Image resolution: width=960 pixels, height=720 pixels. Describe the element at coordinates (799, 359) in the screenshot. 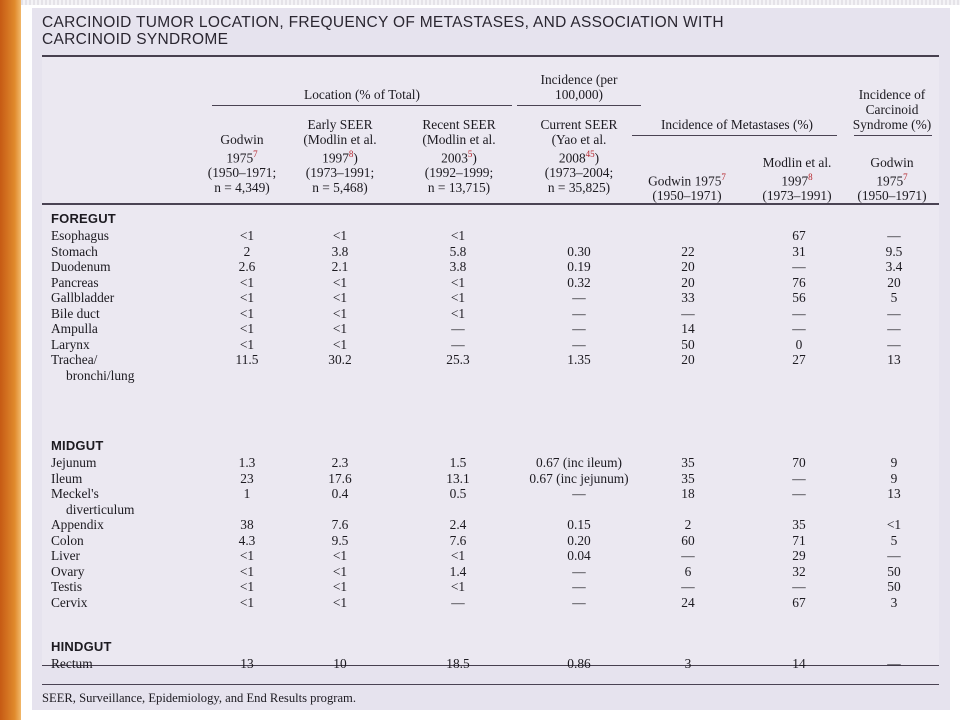

I see `table-cell: 27` at that location.